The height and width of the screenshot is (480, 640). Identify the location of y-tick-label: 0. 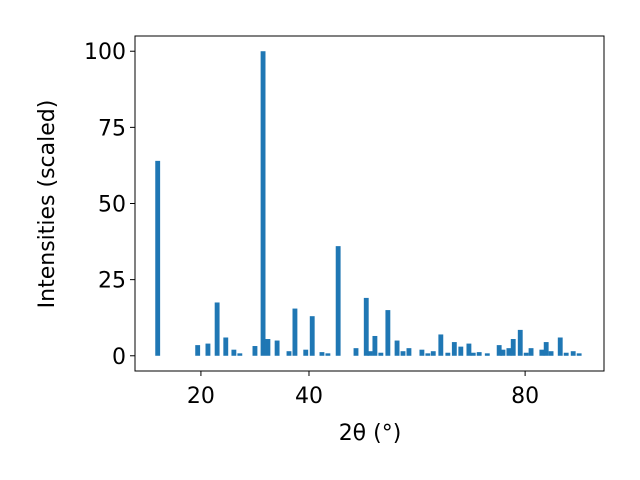
(119, 357).